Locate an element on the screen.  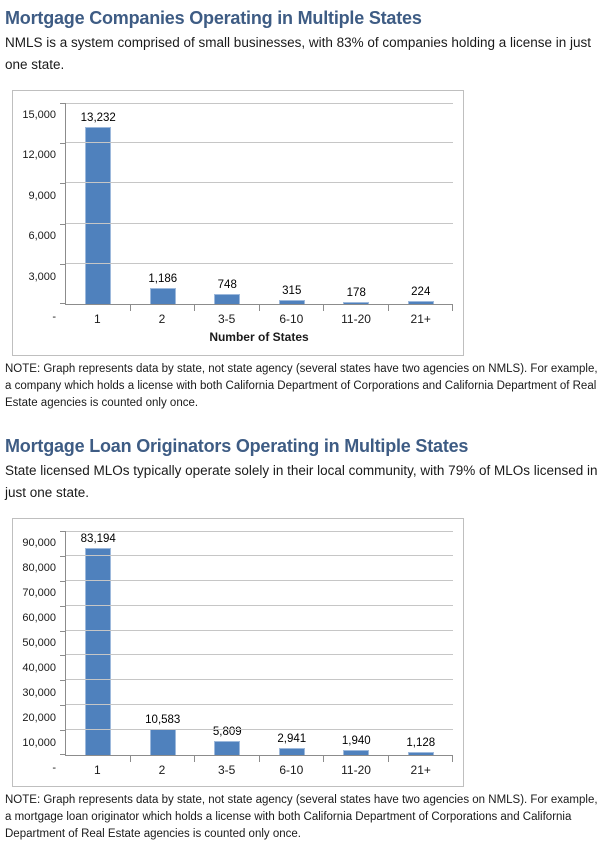
y-tick-label: 60,000 is located at coordinates (39, 617).